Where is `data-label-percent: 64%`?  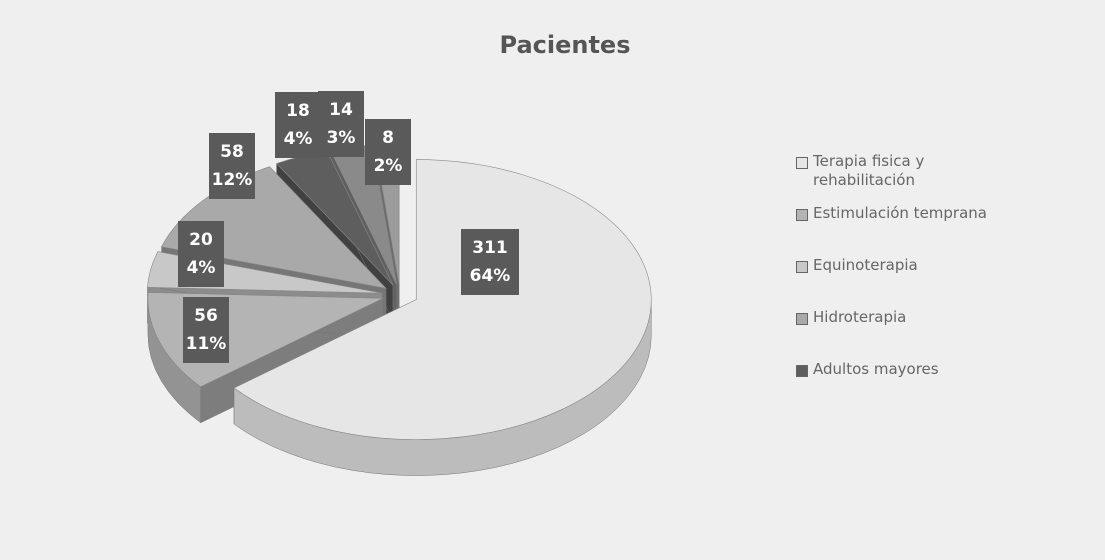
data-label-percent: 64% is located at coordinates (490, 276).